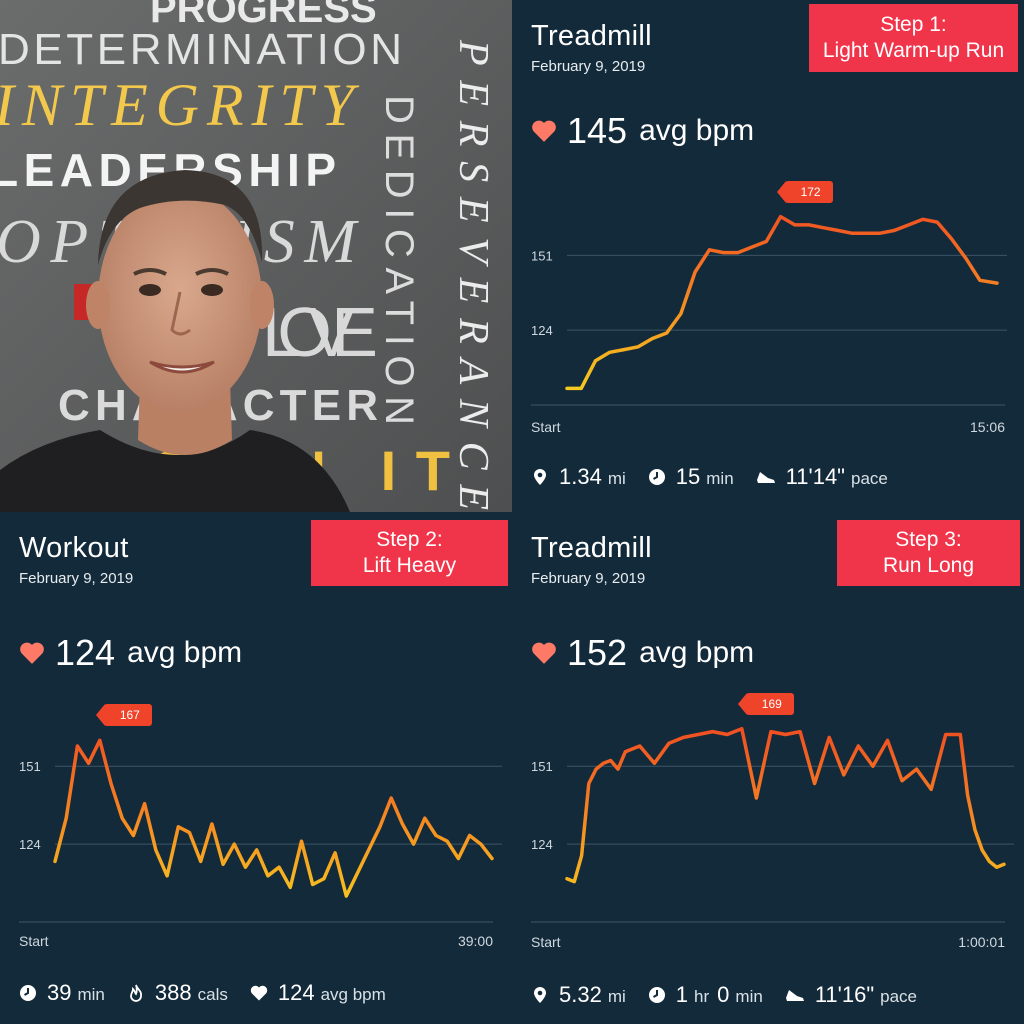  I want to click on duration-value: 15, so click(688, 476).